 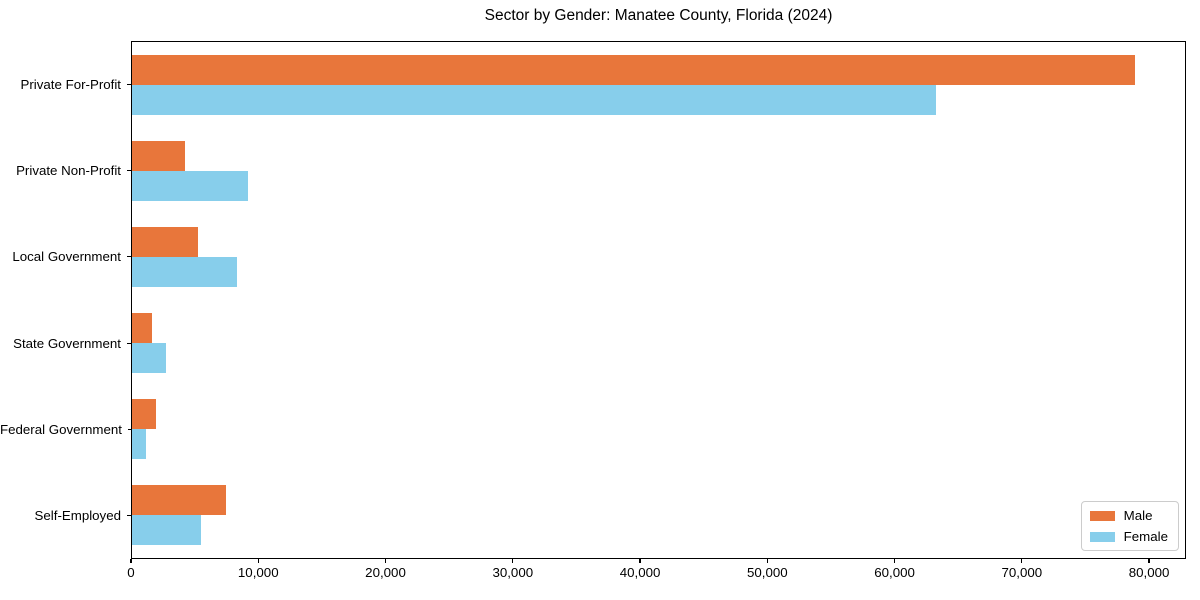 What do you see at coordinates (61, 429) in the screenshot?
I see `y-tick-label: Federal Government` at bounding box center [61, 429].